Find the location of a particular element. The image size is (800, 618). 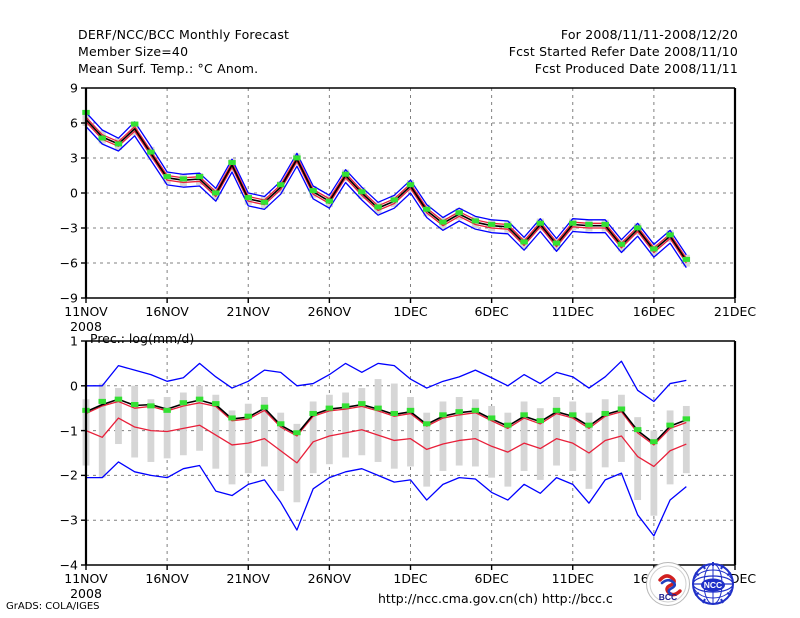

panel-prec-title: Prec.: log(mm/d) is located at coordinates (142, 338).